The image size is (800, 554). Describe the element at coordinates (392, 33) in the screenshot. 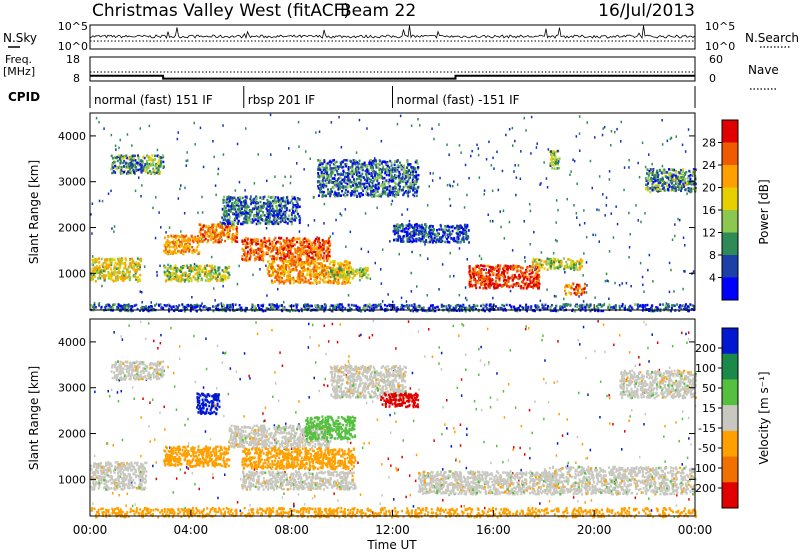

I see `noise-traces` at that location.